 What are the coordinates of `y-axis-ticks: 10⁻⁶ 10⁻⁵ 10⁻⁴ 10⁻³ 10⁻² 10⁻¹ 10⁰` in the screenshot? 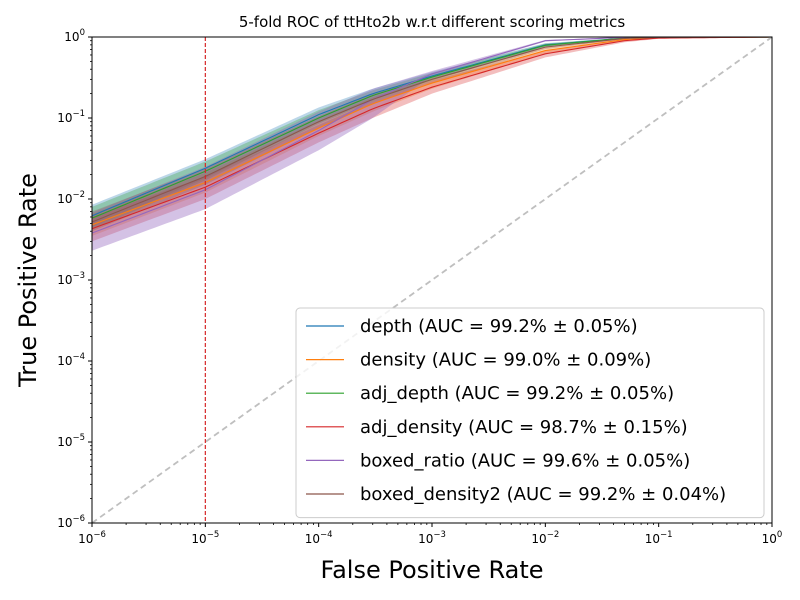 It's located at (74, 279).